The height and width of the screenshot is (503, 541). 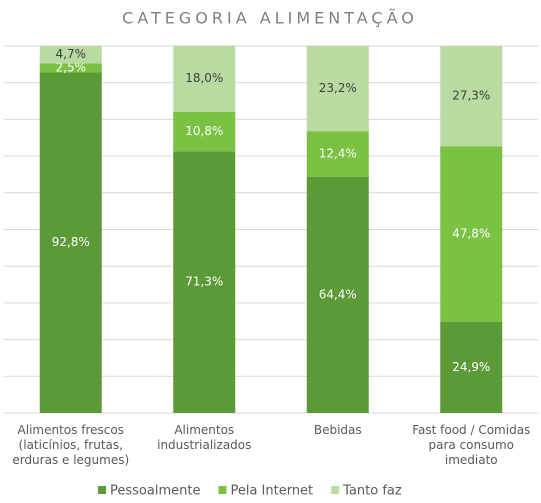 I want to click on x-tick-label-line: (laticínios, frutas,, so click(x=71, y=445).